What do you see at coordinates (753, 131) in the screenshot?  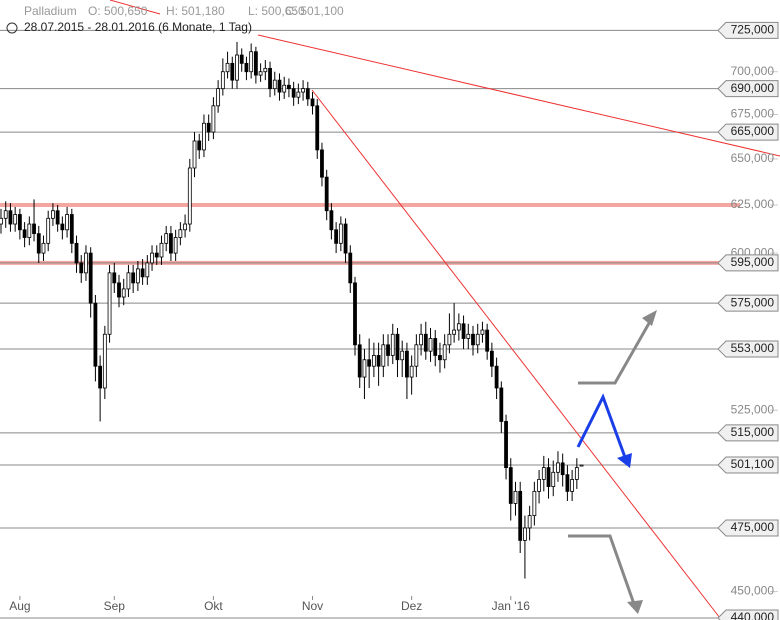 I see `level-label: 665,000` at bounding box center [753, 131].